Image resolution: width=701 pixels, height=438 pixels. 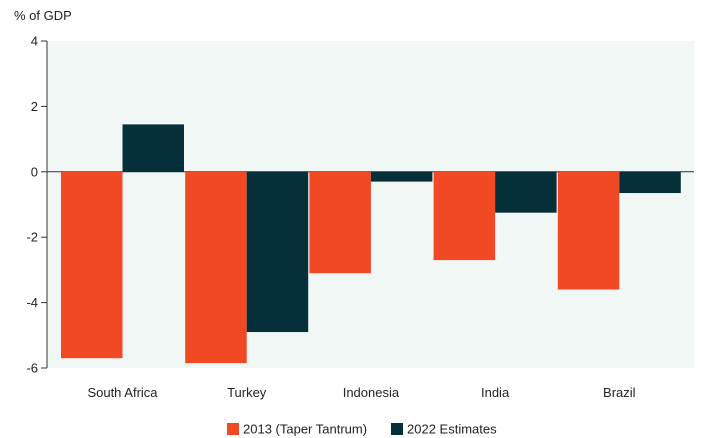 What do you see at coordinates (401, 176) in the screenshot?
I see `bar-series2-indonesia` at bounding box center [401, 176].